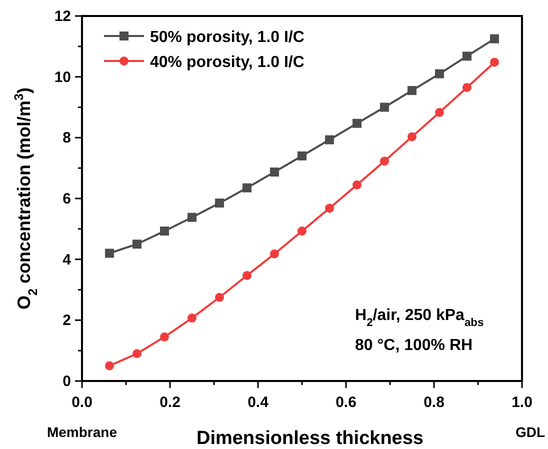  What do you see at coordinates (82, 432) in the screenshot?
I see `text: Membrane` at bounding box center [82, 432].